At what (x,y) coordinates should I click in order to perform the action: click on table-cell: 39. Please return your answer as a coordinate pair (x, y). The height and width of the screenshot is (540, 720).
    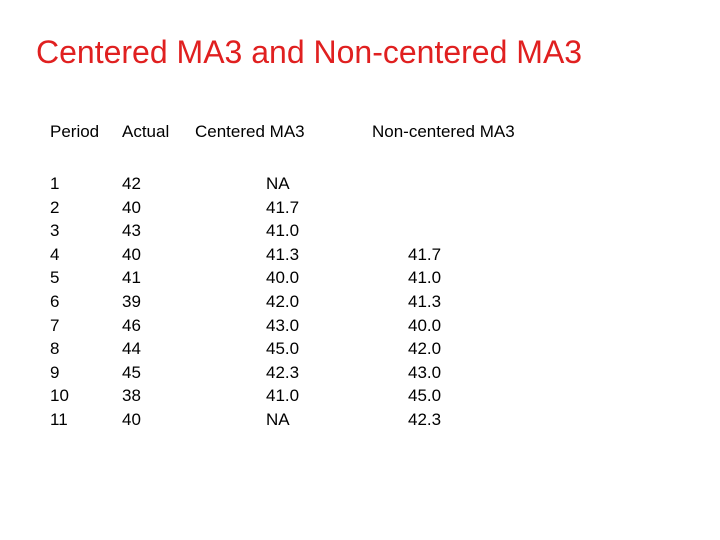
    Looking at the image, I should click on (131, 301).